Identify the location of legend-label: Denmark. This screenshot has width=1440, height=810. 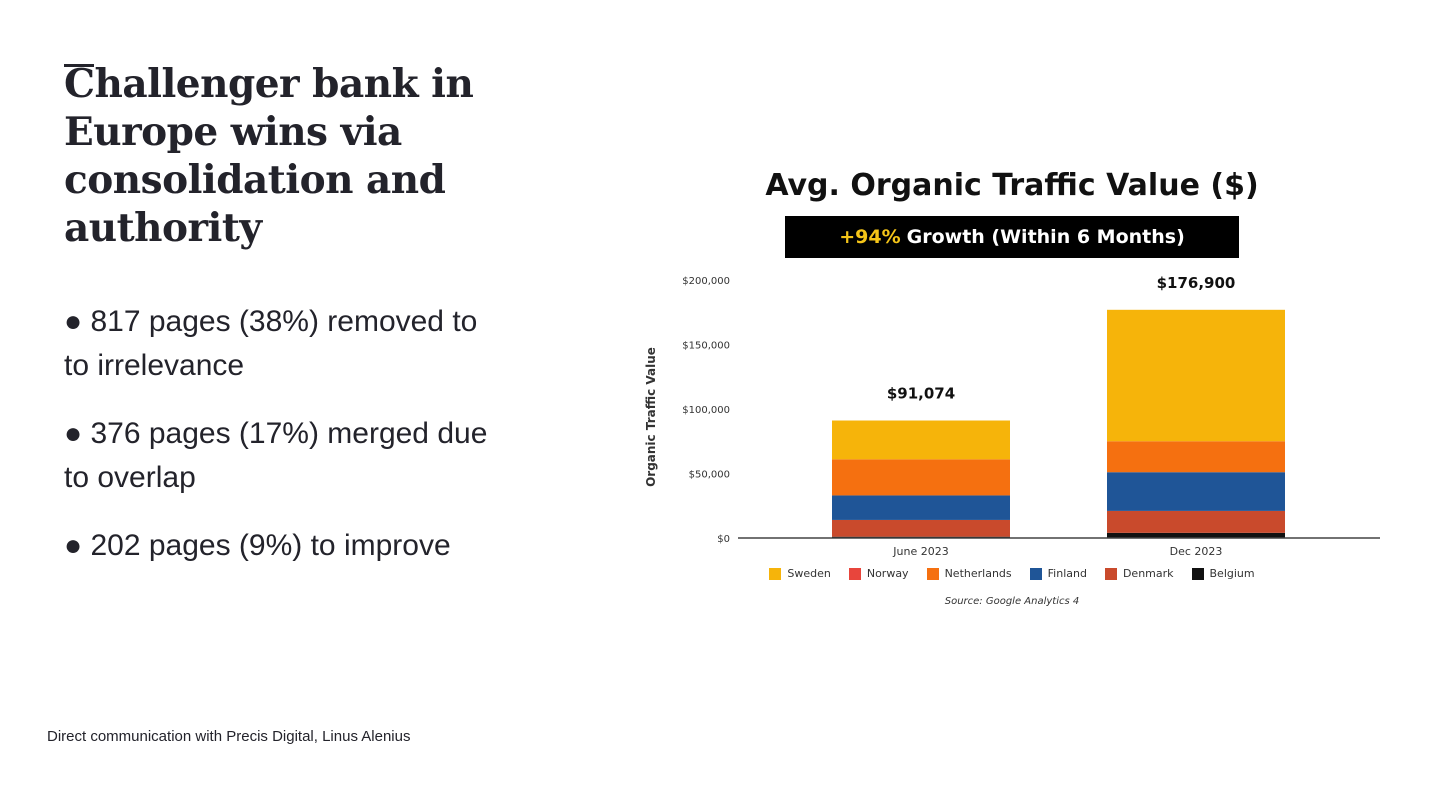
(1148, 573).